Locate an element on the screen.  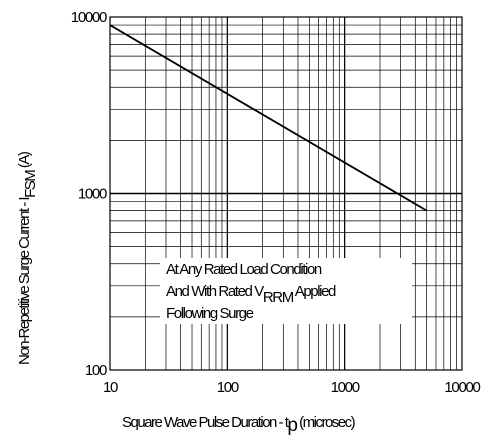
x-axis-label-subscript: p is located at coordinates (292, 425).